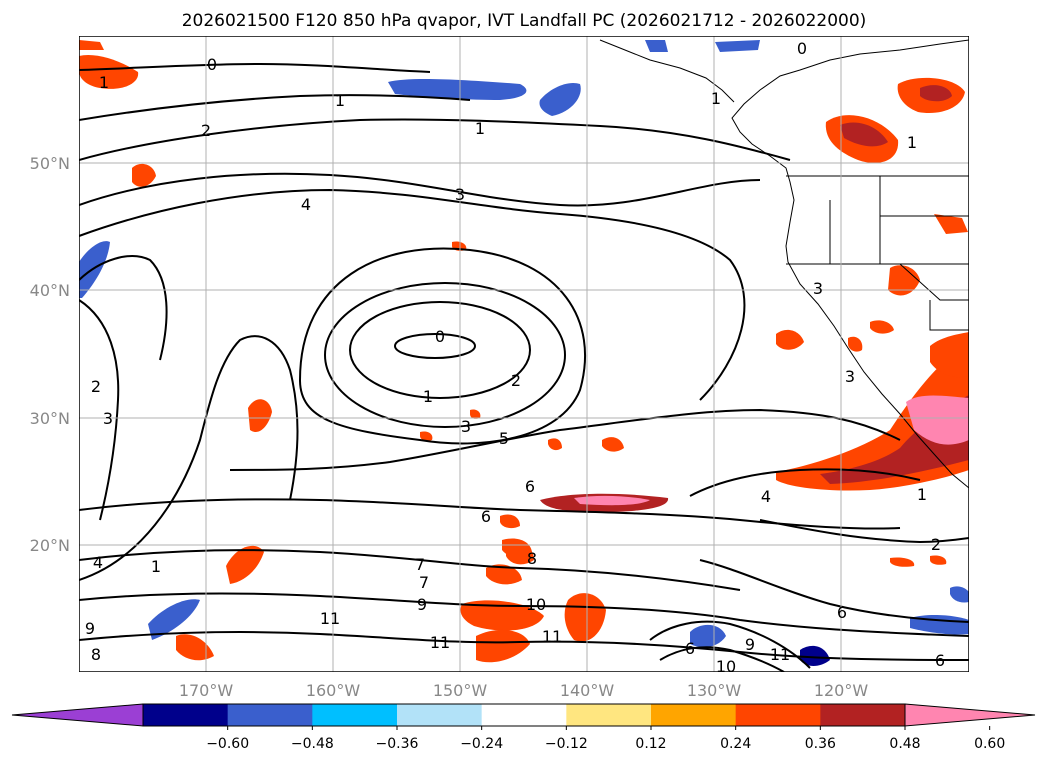  What do you see at coordinates (397, 744) in the screenshot?
I see `colorbar-tick-label: −0.36` at bounding box center [397, 744].